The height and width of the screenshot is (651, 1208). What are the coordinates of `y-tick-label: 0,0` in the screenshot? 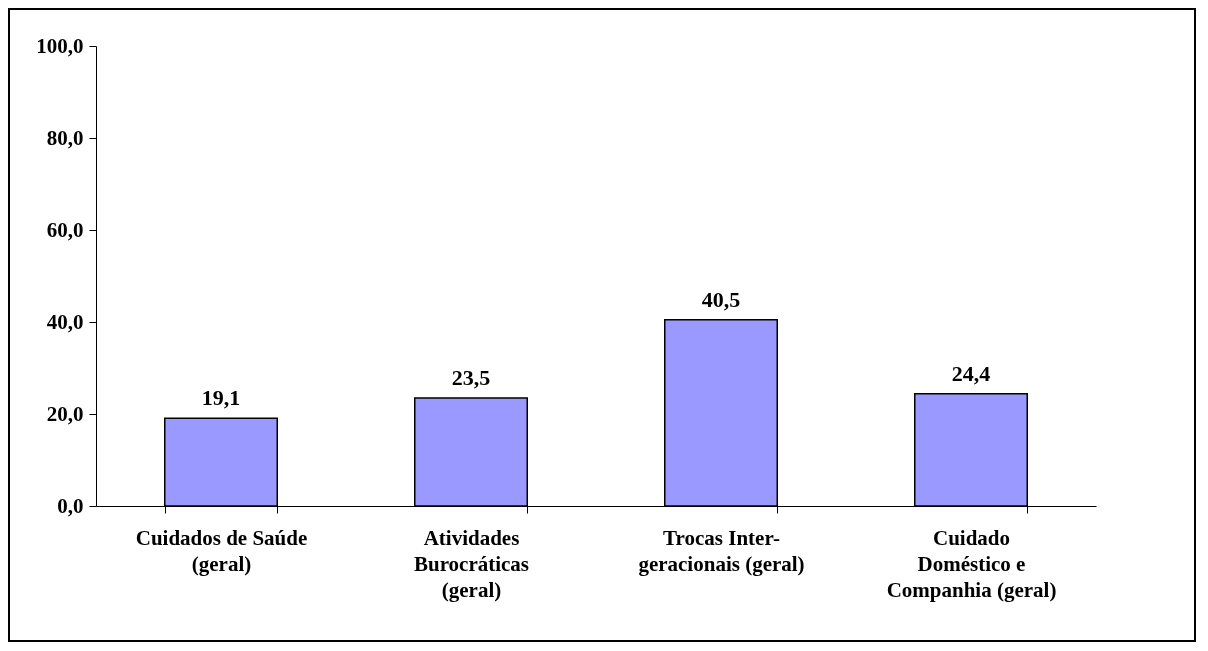 It's located at (70, 505).